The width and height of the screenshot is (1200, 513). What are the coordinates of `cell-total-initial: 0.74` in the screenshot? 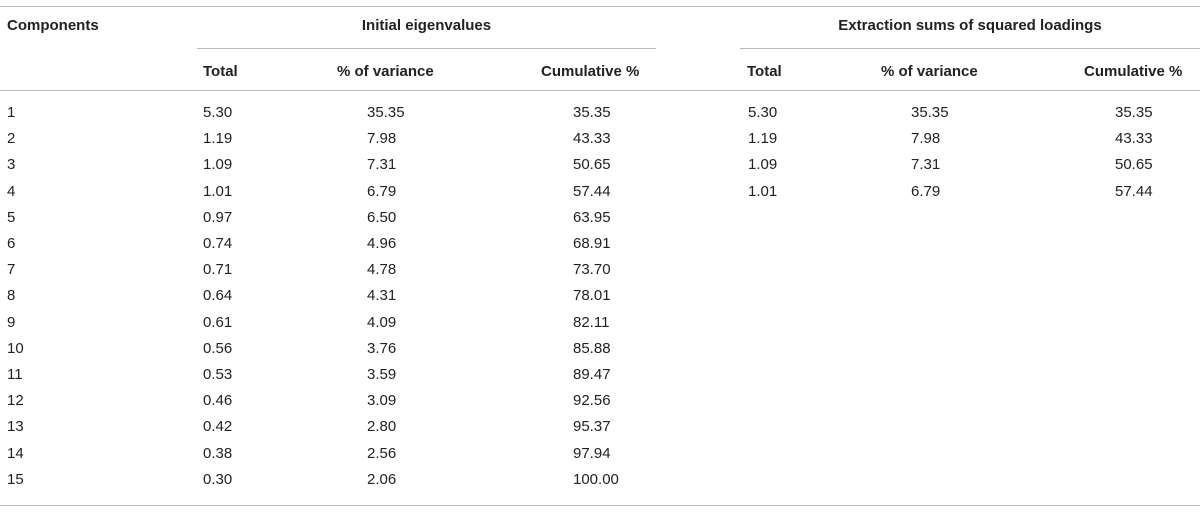 It's located at (218, 243).